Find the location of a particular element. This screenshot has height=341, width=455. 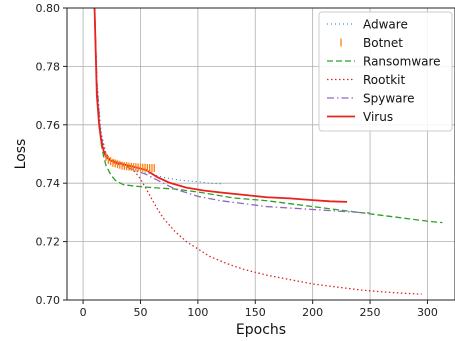

y-tick-label: 0.78 is located at coordinates (48, 66).